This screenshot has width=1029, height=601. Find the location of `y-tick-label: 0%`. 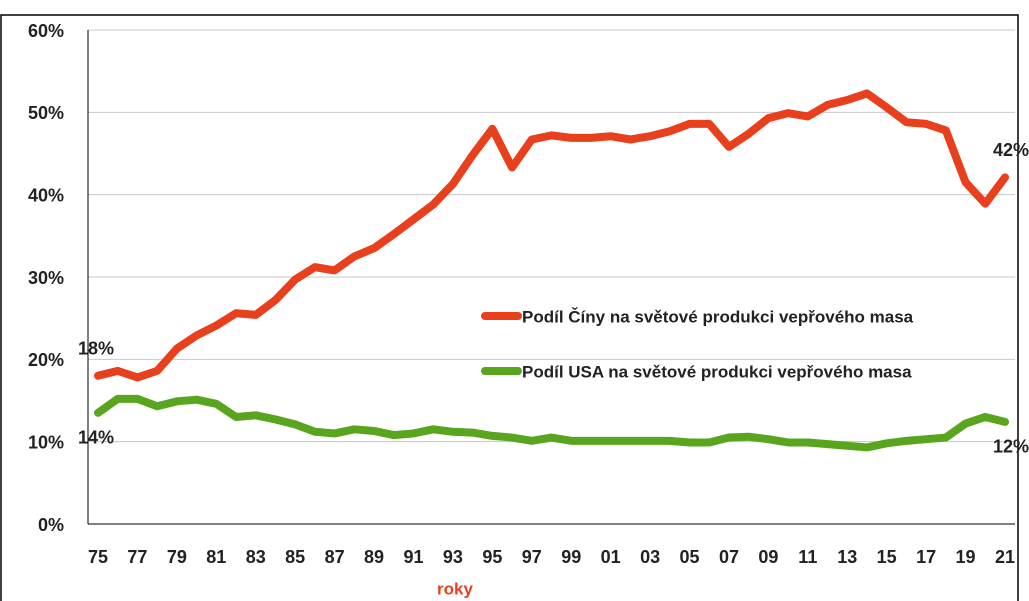

y-tick-label: 0% is located at coordinates (51, 525).